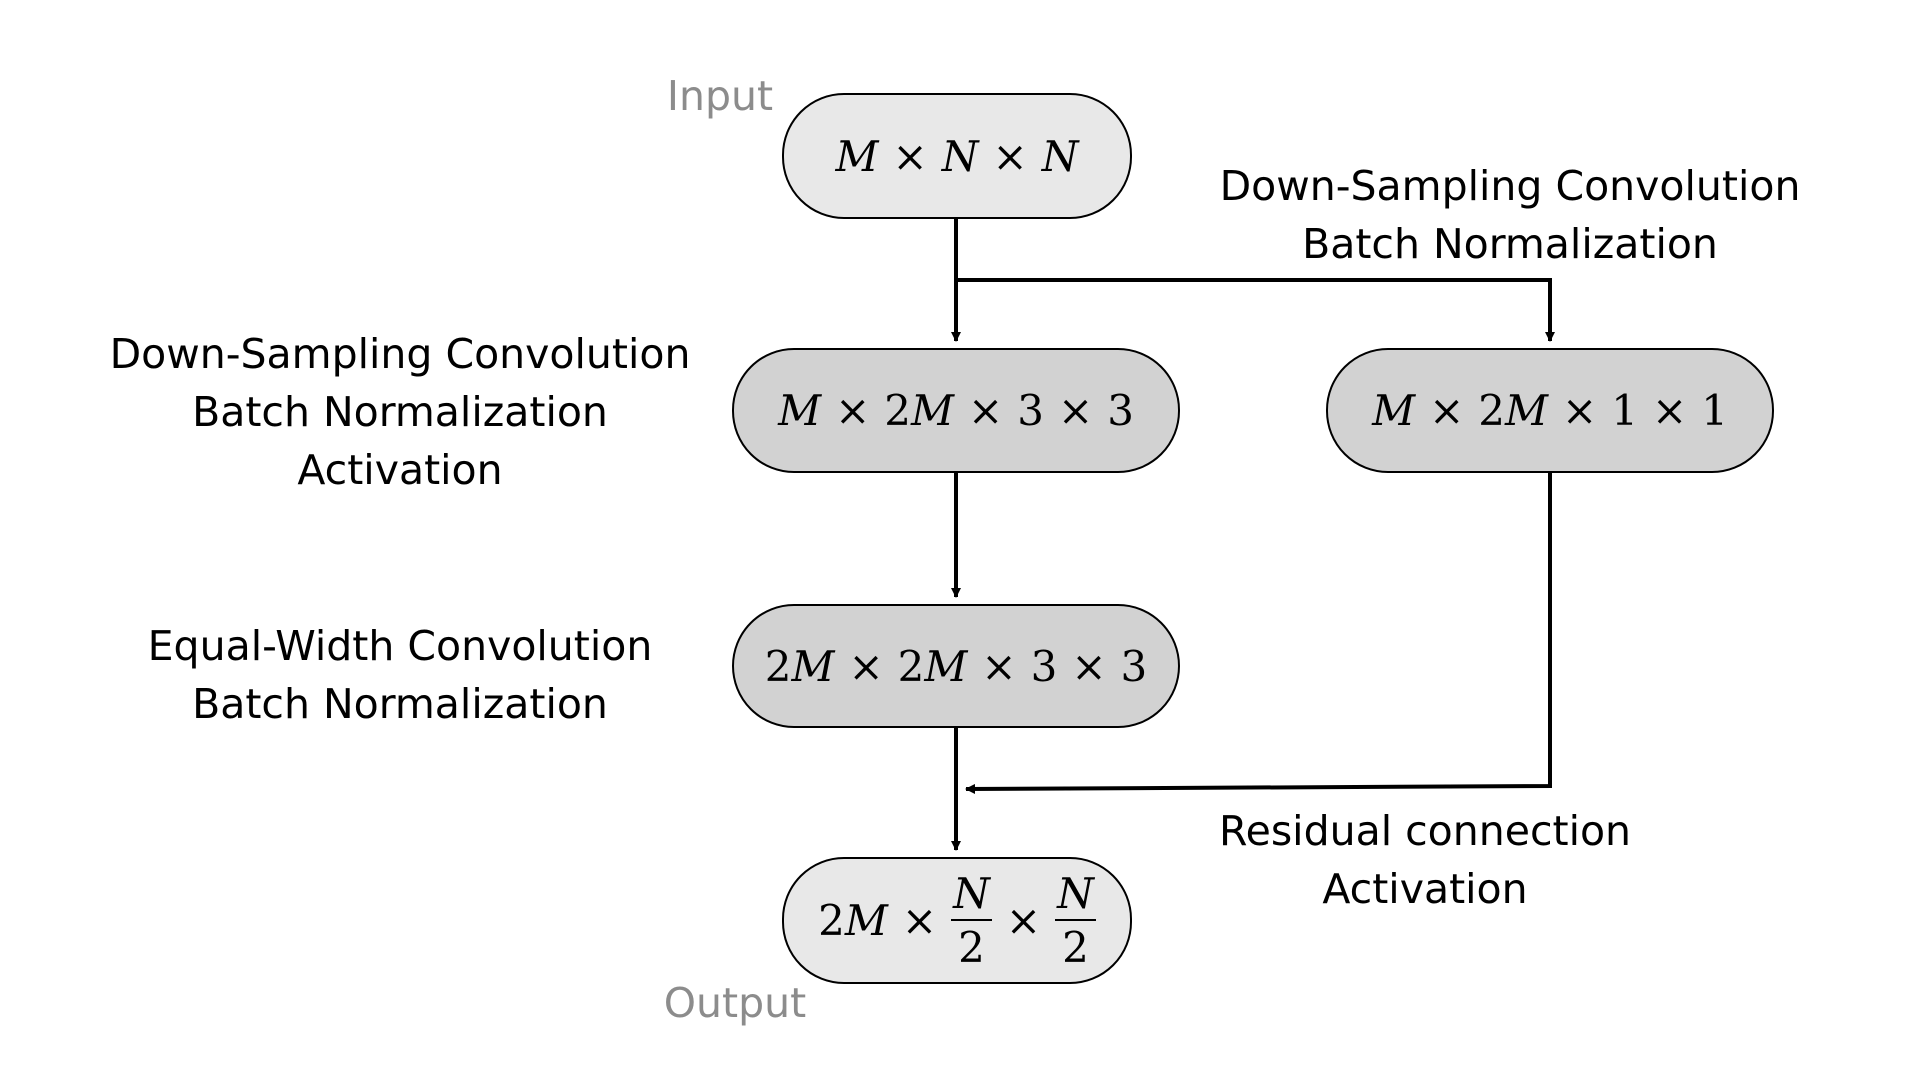  Describe the element at coordinates (956, 666) in the screenshot. I see `conv2-node: 2 M × 2 M × 3 × 3` at that location.